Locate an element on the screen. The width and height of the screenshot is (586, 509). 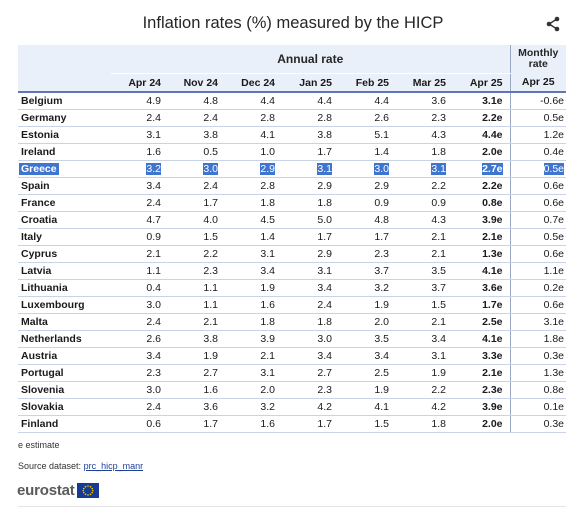
cell-value: 2.7e is located at coordinates (492, 169).